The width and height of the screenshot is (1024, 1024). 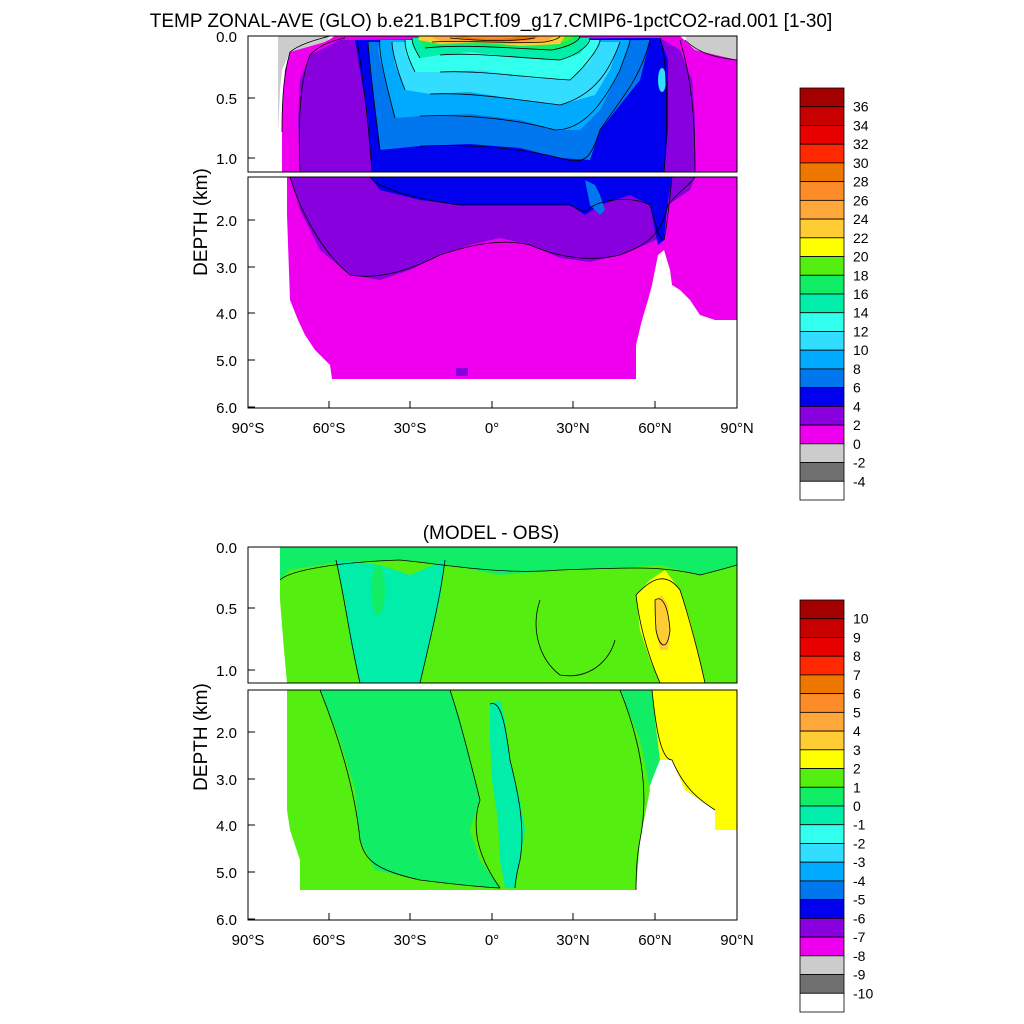 What do you see at coordinates (226, 314) in the screenshot?
I see `tick-label: 4.0` at bounding box center [226, 314].